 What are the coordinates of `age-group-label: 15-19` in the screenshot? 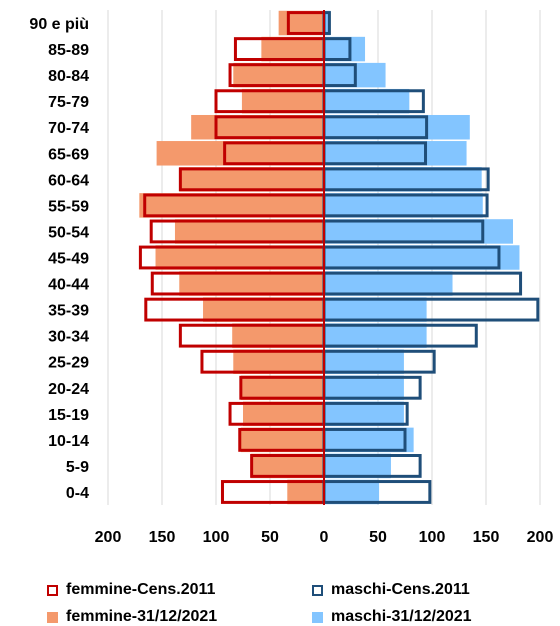 It's located at (68, 415).